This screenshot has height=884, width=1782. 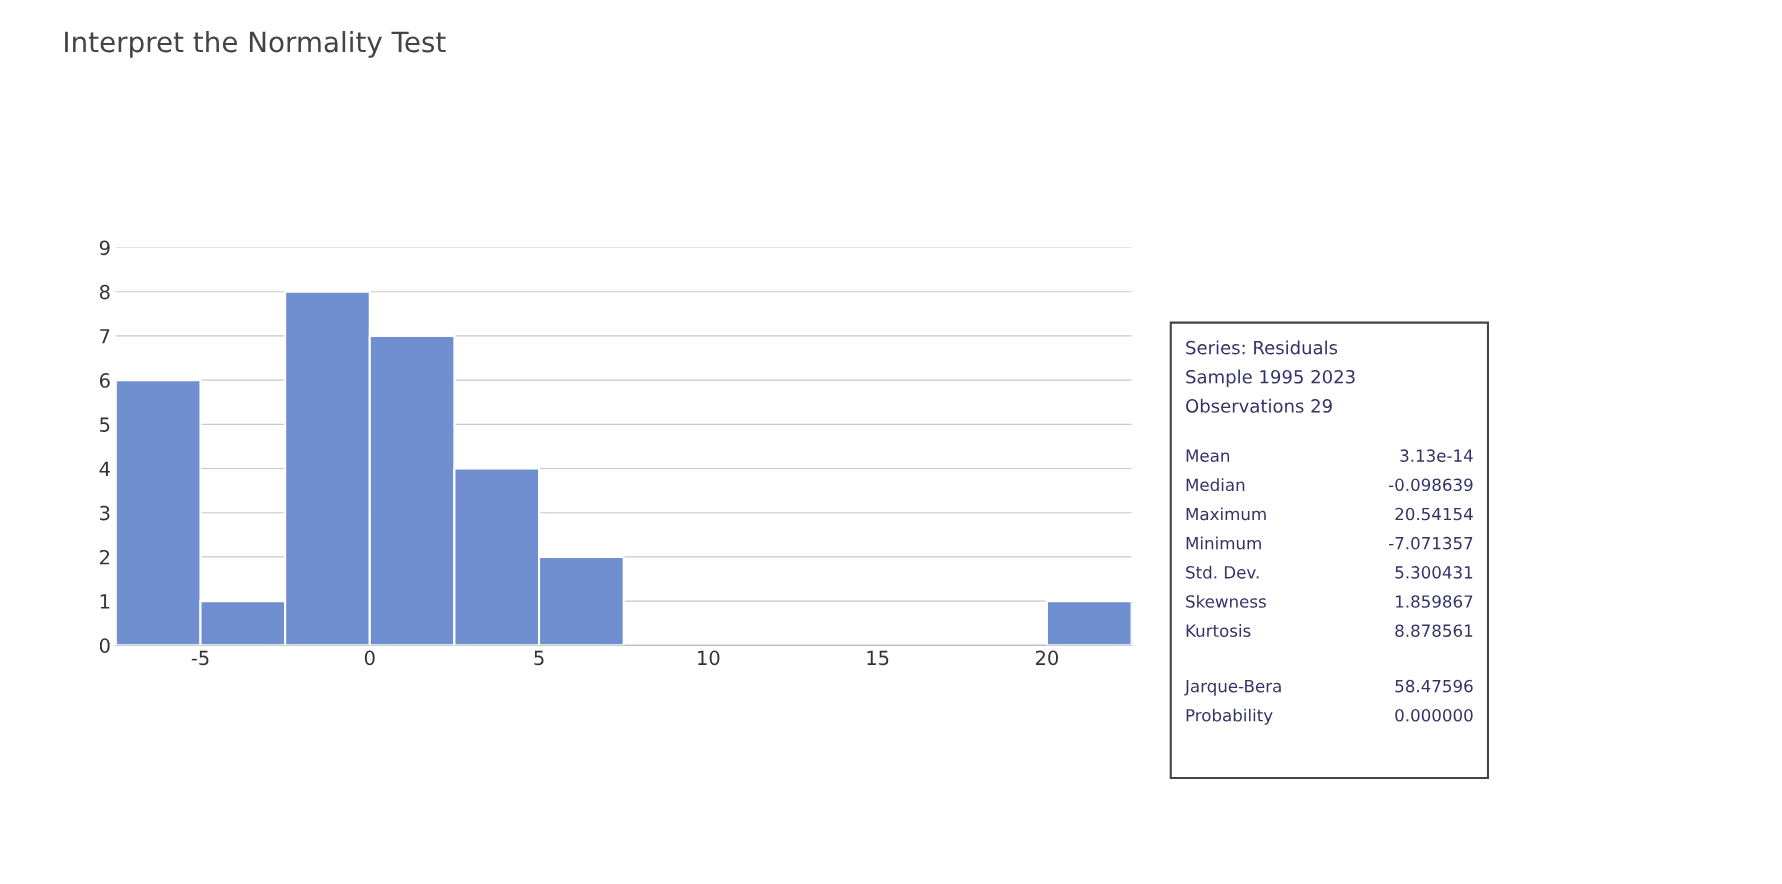 What do you see at coordinates (105, 601) in the screenshot?
I see `y-tick-label: 1` at bounding box center [105, 601].